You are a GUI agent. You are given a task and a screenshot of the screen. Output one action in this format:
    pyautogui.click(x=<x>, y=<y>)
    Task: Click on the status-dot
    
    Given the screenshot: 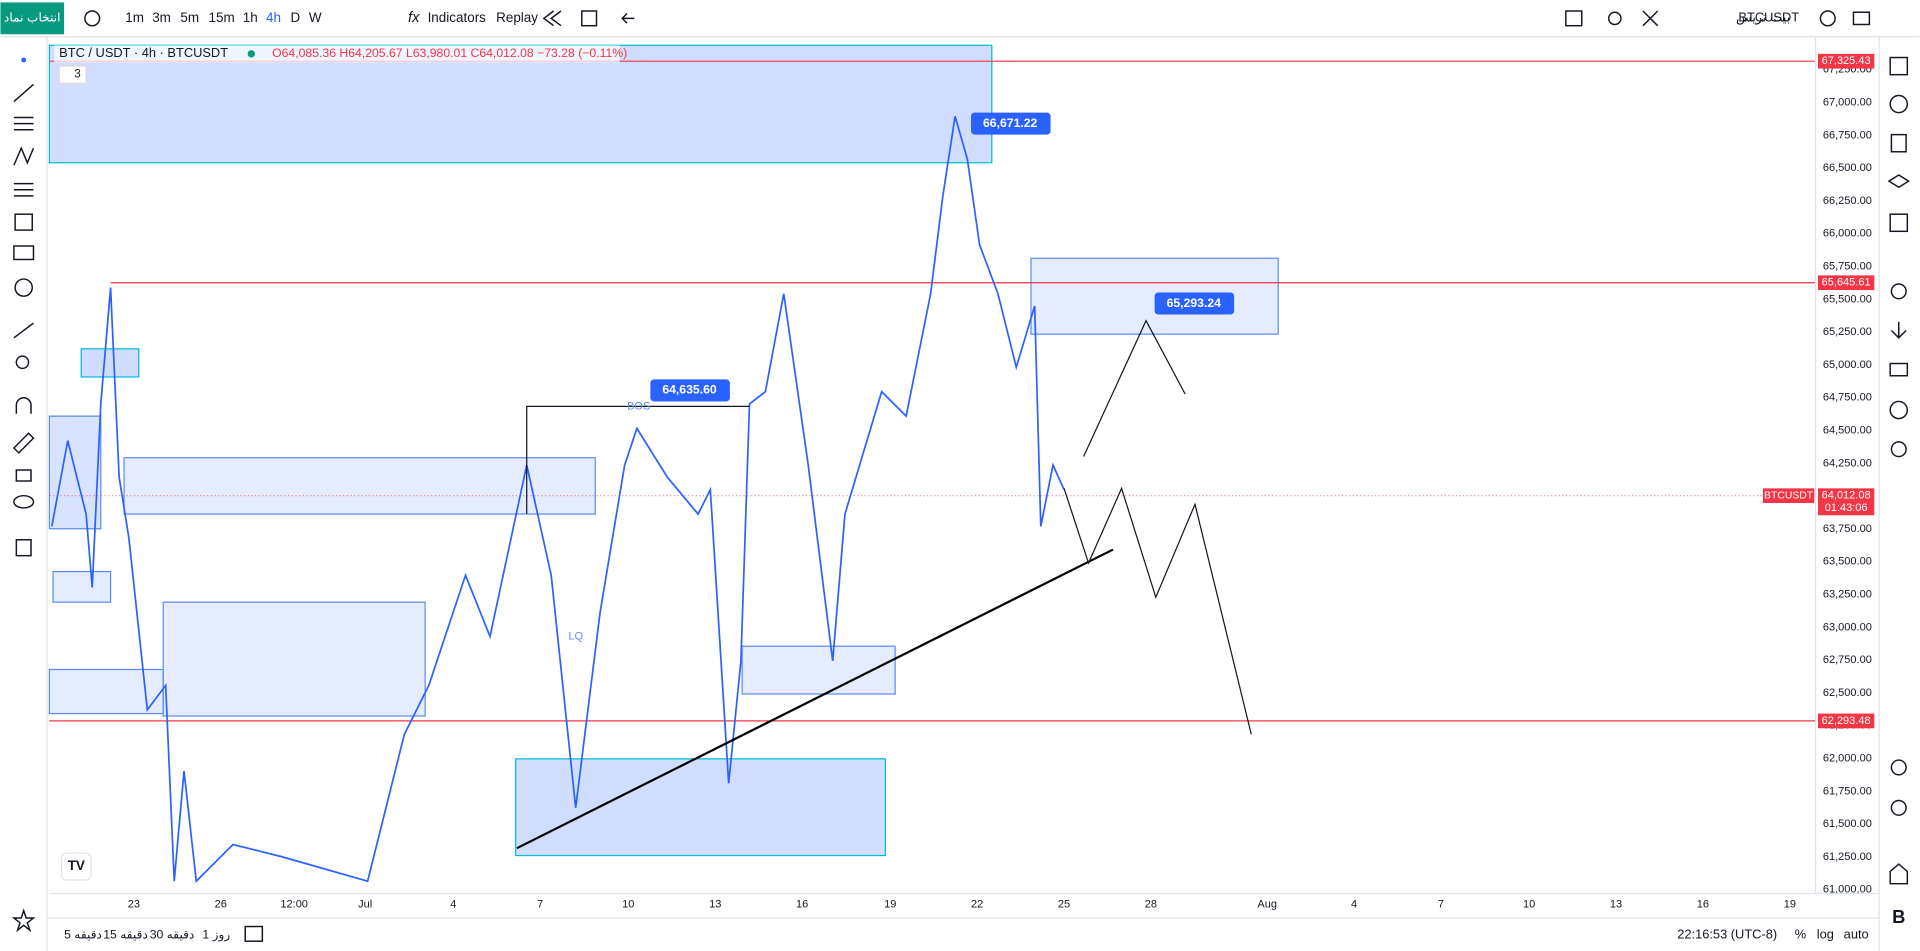 What is the action you would take?
    pyautogui.click(x=251, y=54)
    